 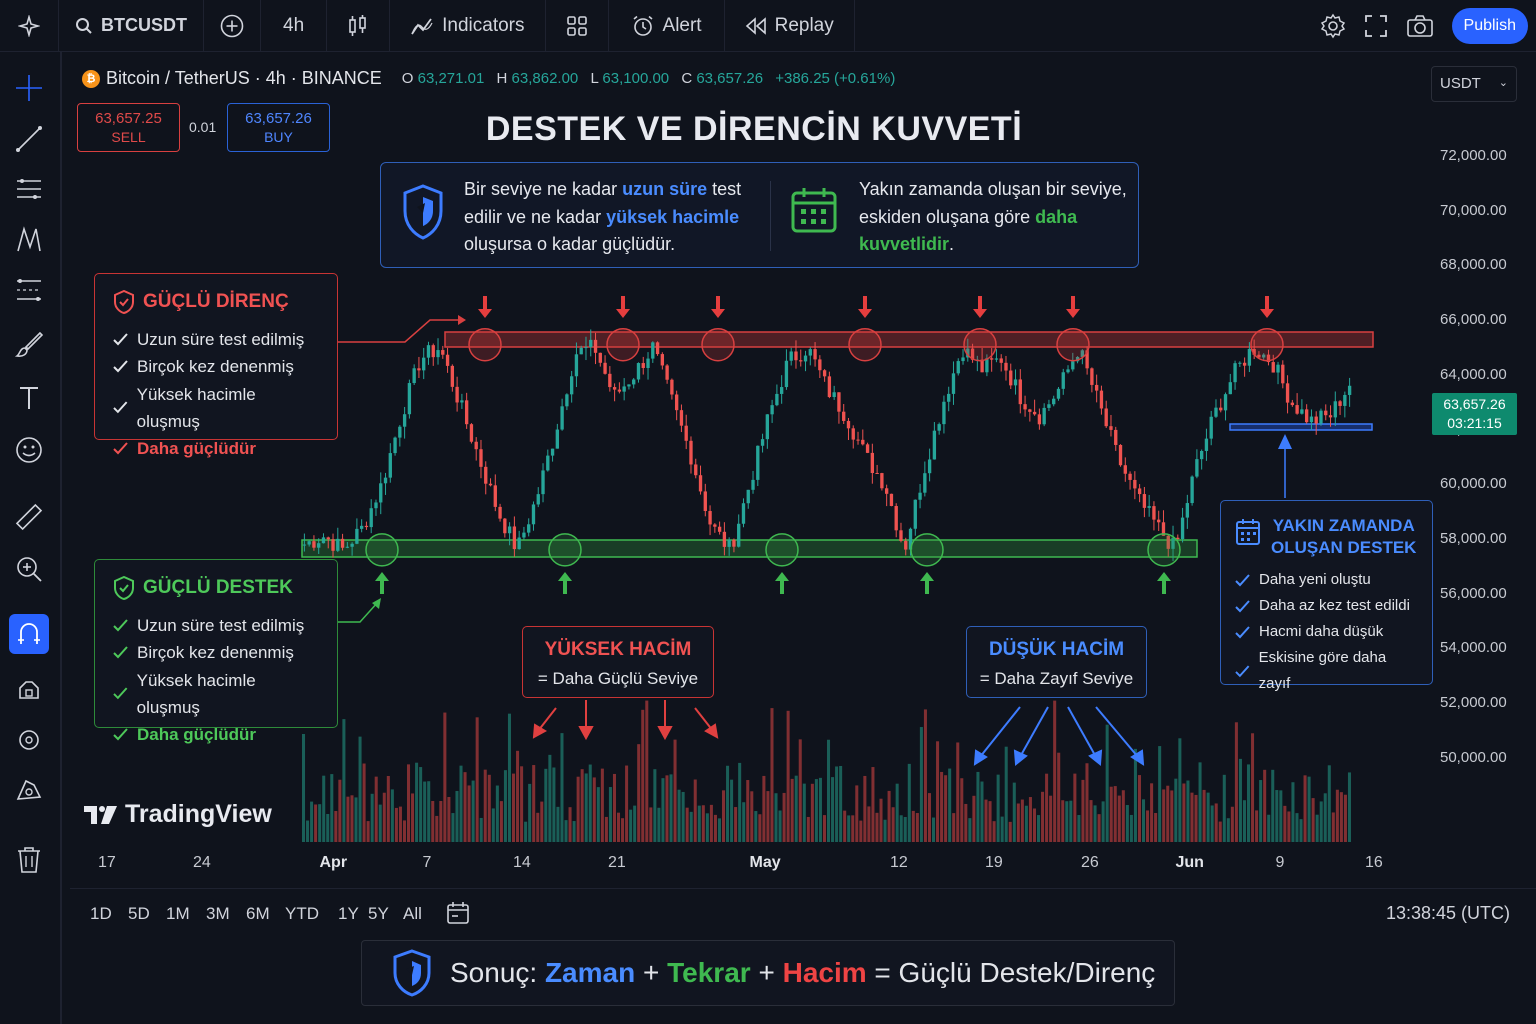 I want to click on pattern-tool, so click(x=29, y=240).